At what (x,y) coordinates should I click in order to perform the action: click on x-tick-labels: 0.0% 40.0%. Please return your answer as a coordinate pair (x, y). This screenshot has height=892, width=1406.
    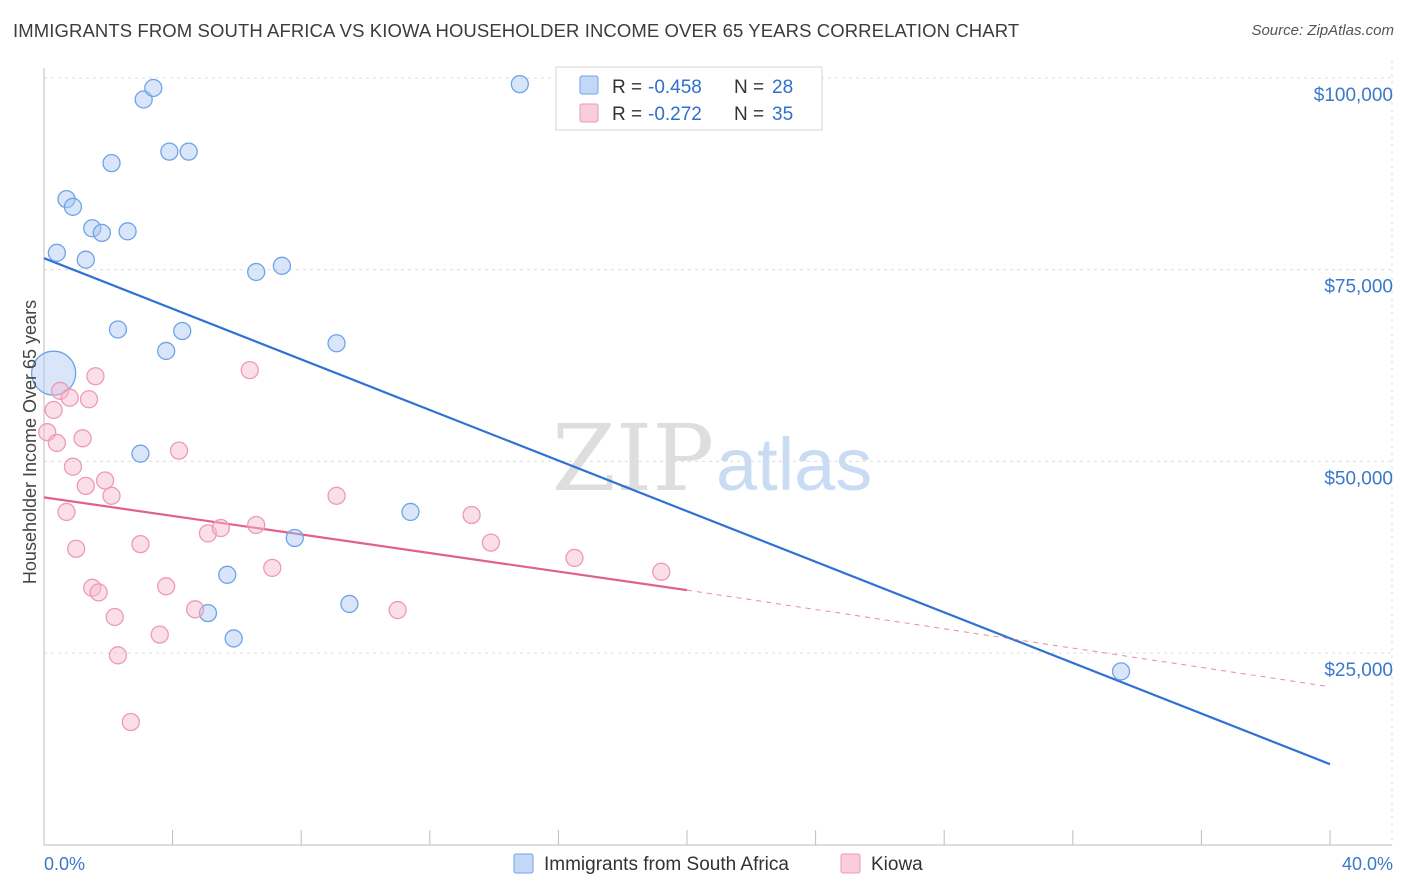
    Looking at the image, I should click on (718, 864).